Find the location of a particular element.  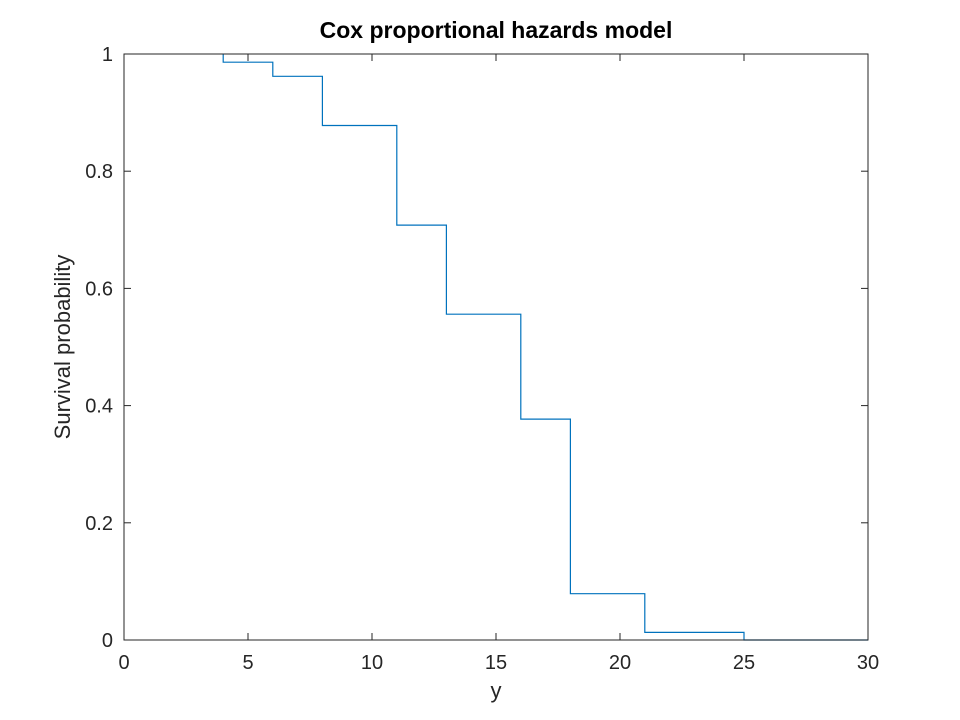

y-tick-label: 0.2 is located at coordinates (99, 524).